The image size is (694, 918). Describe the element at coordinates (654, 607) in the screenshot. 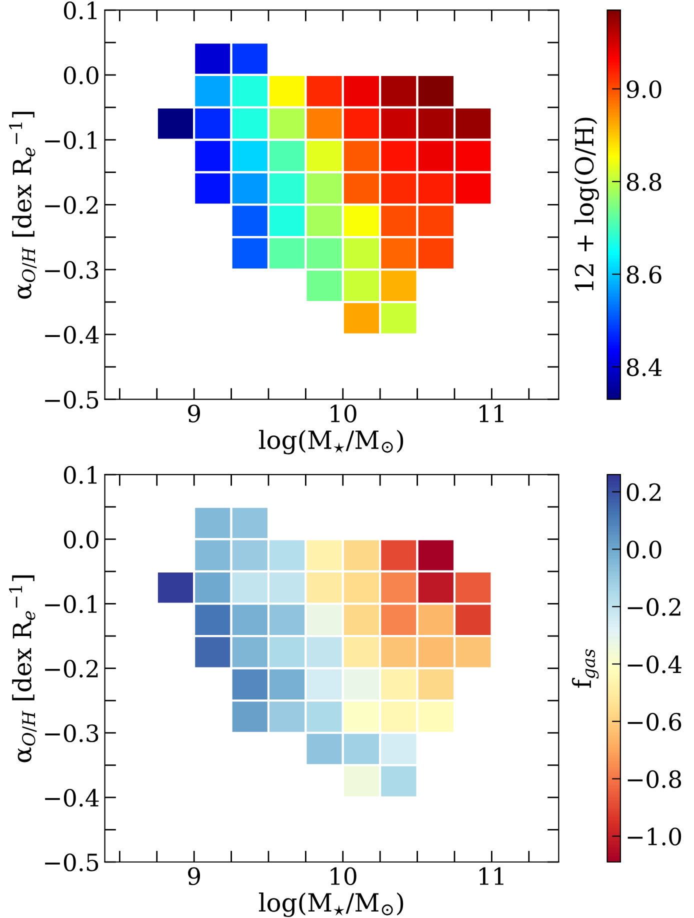

I see `color-bar-label: −0.2` at that location.